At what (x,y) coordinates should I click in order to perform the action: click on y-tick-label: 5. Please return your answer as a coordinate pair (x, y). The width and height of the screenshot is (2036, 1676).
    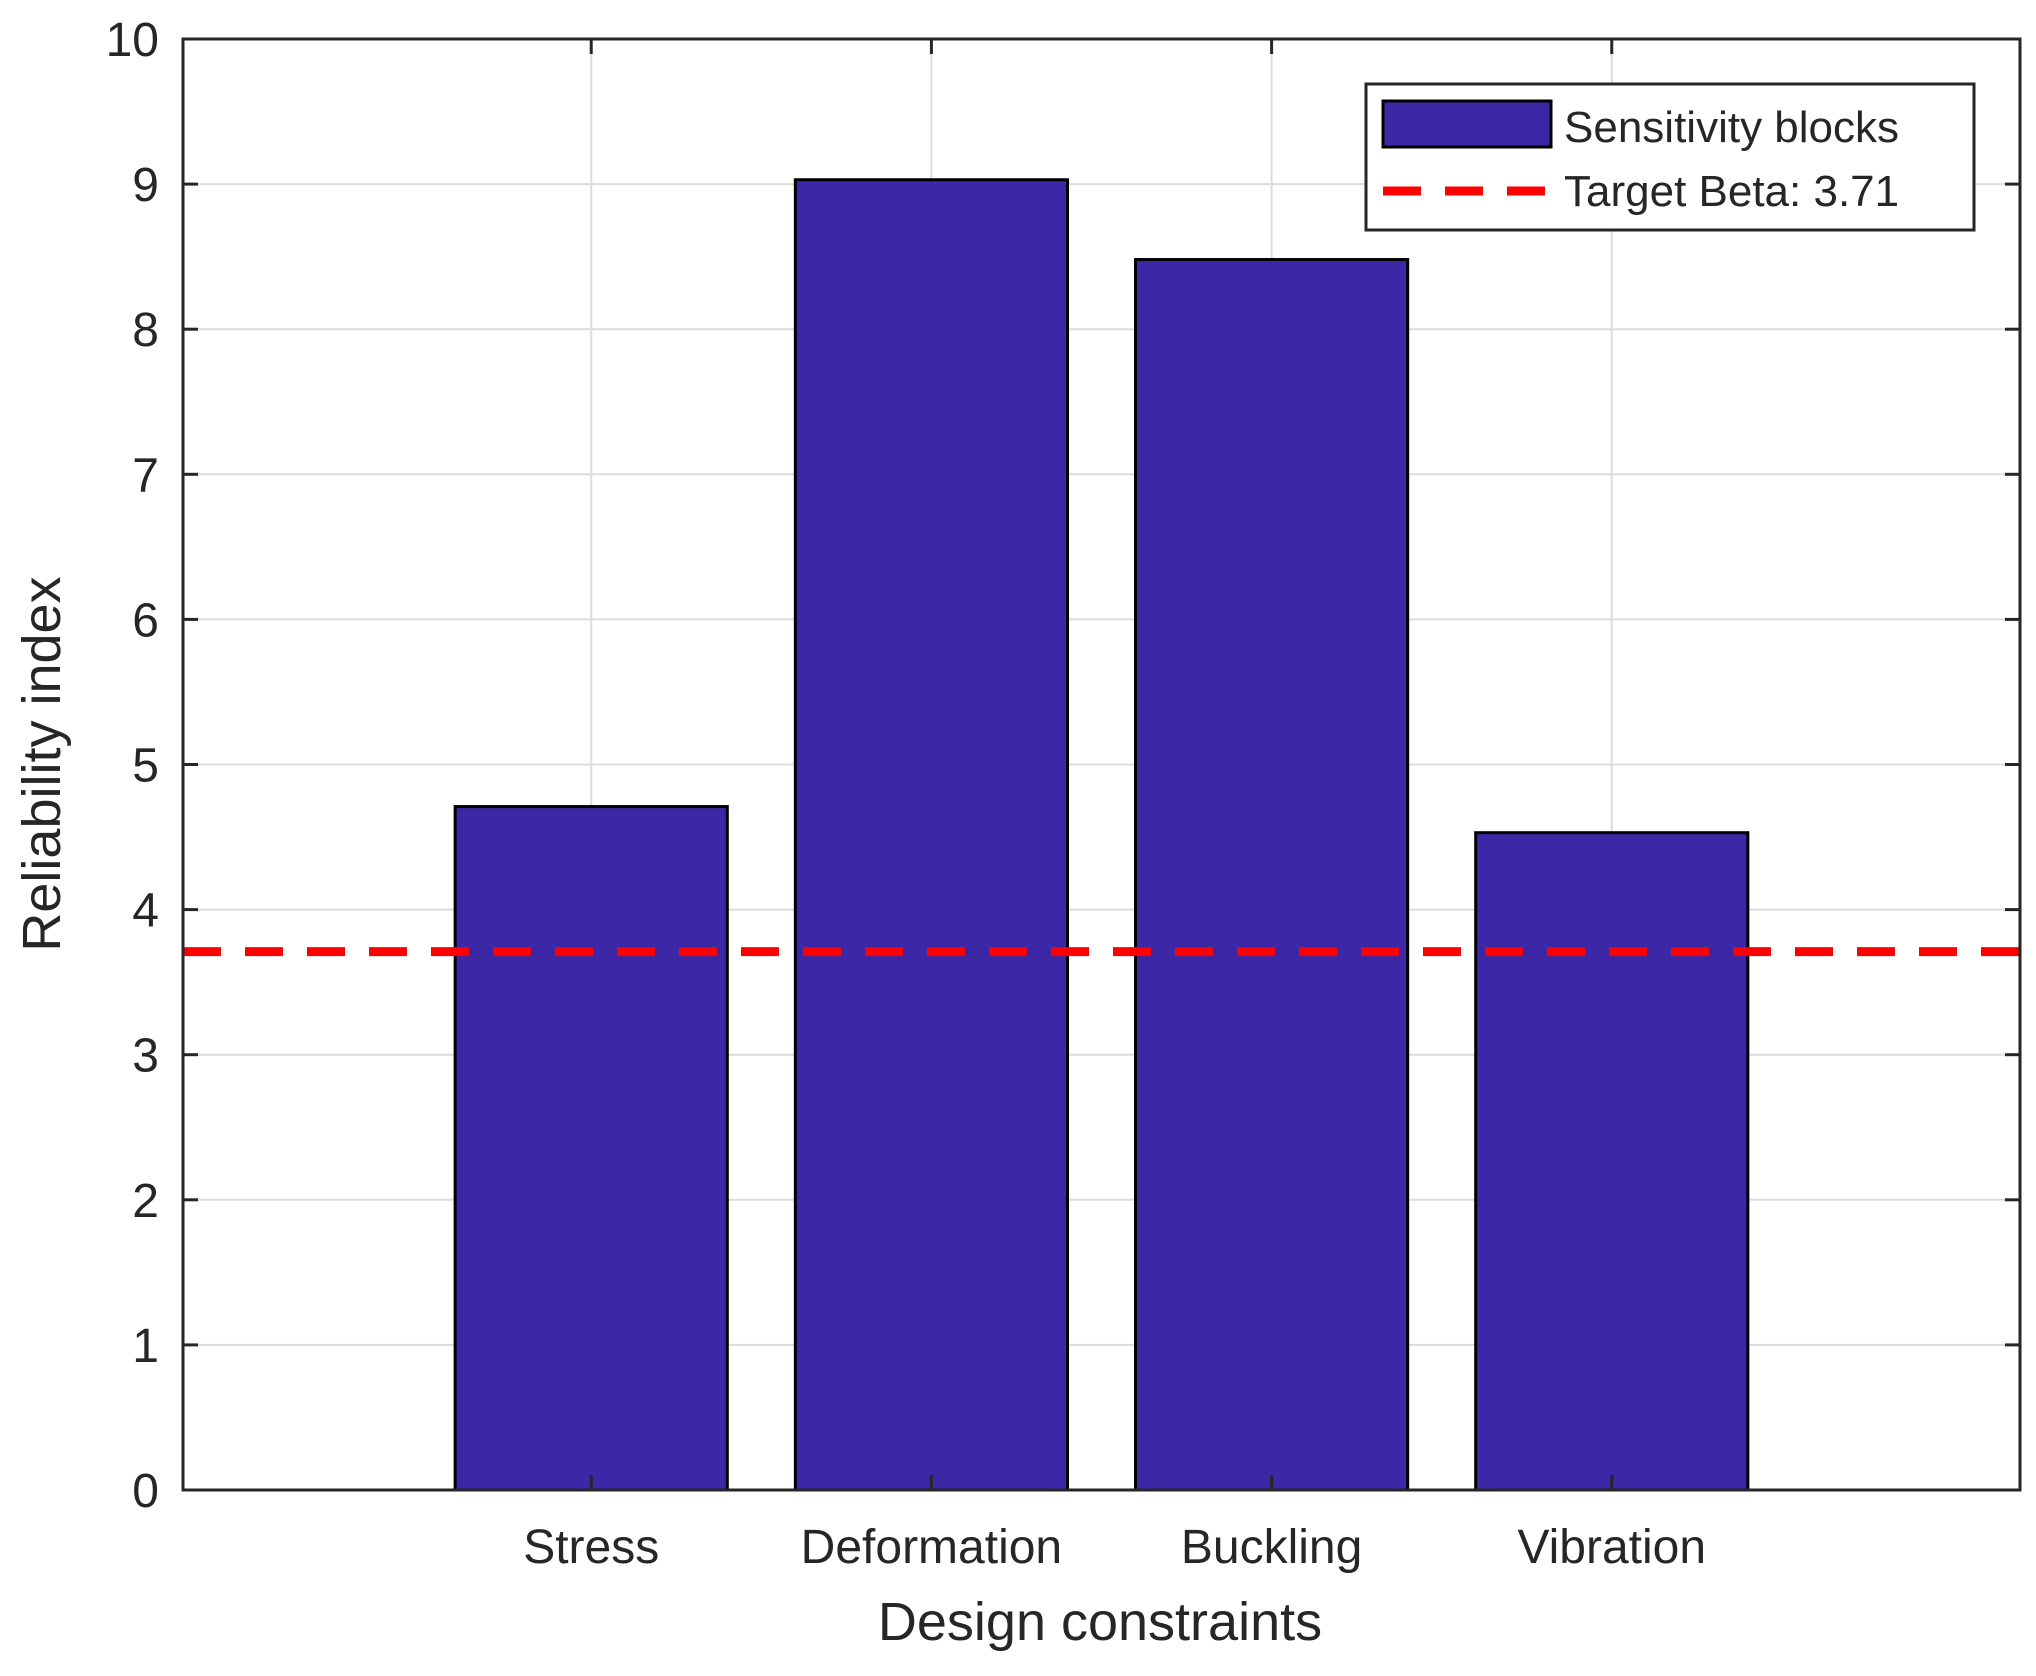
    Looking at the image, I should click on (145, 766).